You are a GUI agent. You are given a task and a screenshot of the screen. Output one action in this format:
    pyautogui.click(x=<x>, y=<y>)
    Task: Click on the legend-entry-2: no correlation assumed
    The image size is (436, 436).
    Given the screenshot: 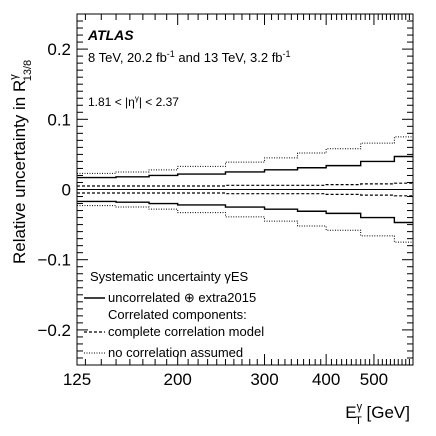 What is the action you would take?
    pyautogui.click(x=175, y=352)
    